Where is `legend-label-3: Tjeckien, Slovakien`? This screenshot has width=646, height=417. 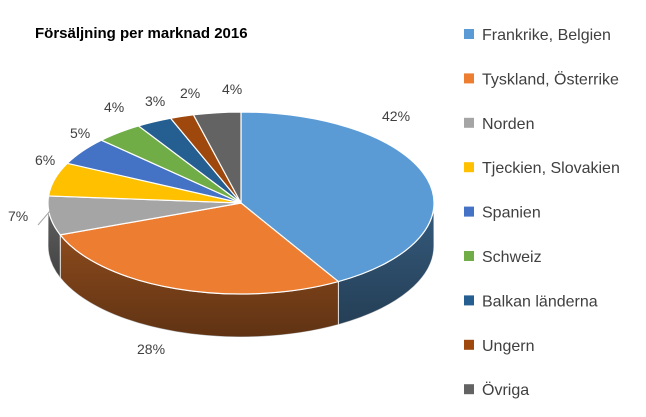
legend-label-3: Tjeckien, Slovakien is located at coordinates (551, 168).